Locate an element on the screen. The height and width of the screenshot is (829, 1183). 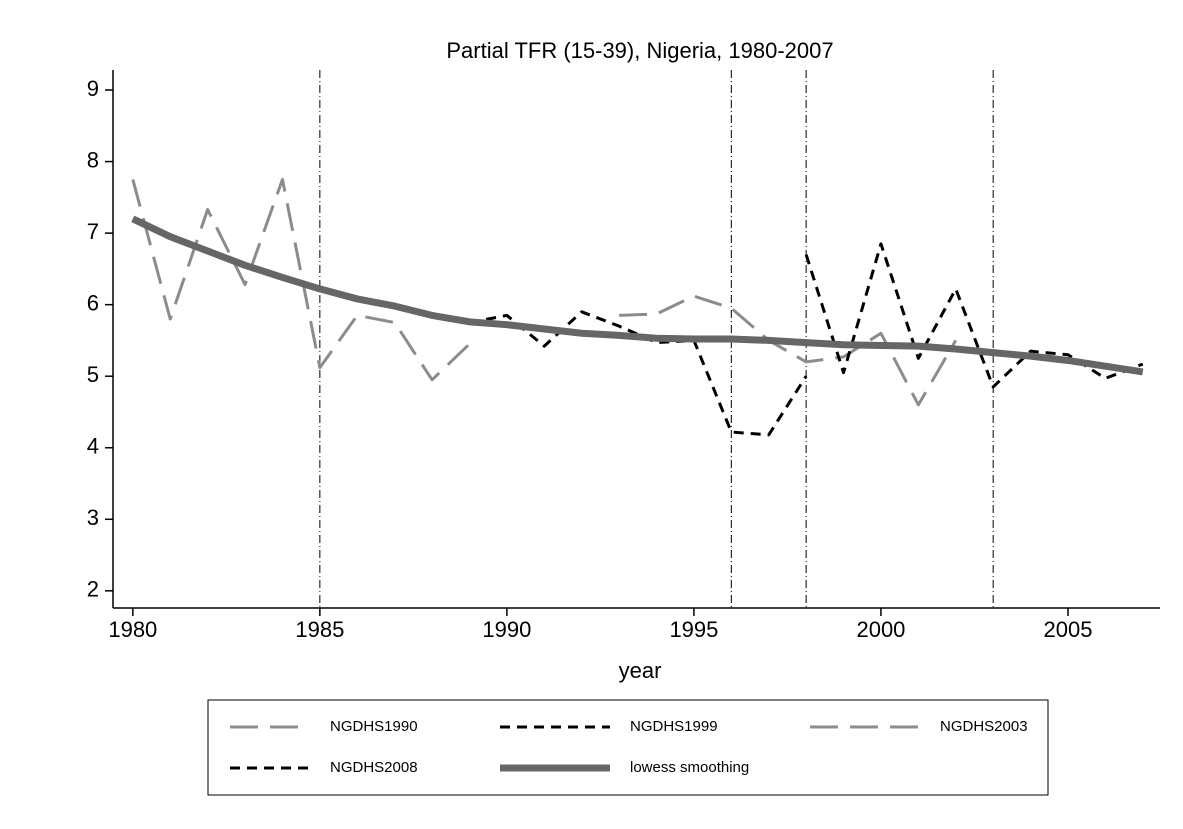
y-tick-label: 5 is located at coordinates (93, 374).